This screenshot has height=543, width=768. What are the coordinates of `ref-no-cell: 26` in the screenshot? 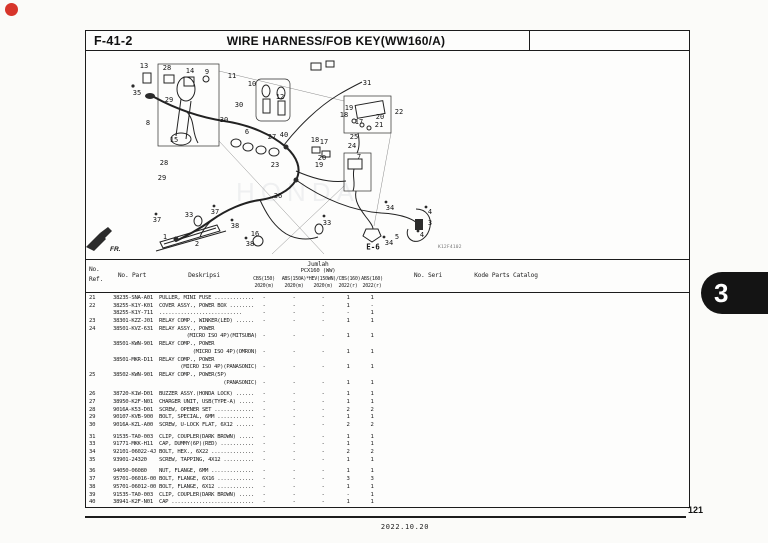 It's located at (92, 394).